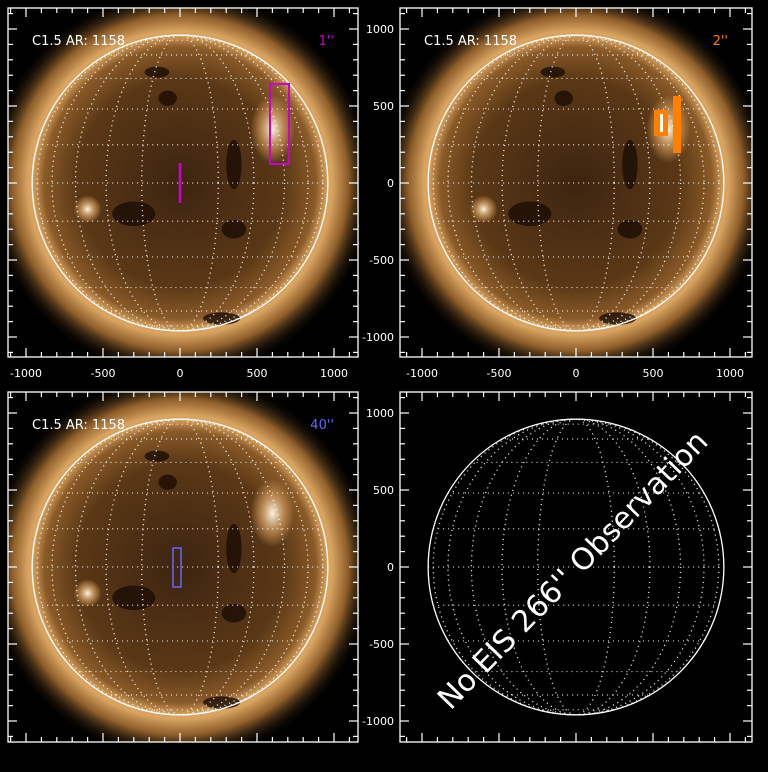  Describe the element at coordinates (720, 41) in the screenshot. I see `slit-width-label: 2''` at that location.